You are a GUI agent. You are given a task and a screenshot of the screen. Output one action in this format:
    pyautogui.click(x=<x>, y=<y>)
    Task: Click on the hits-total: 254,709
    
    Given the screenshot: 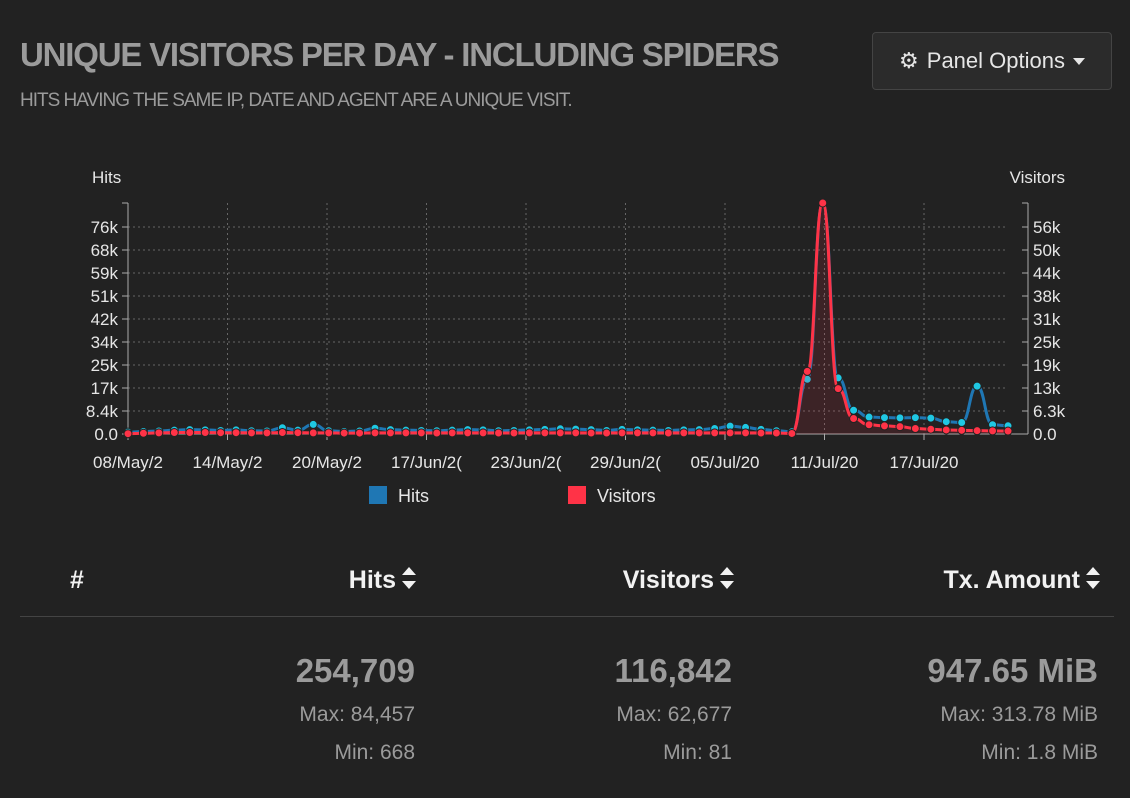 What is the action you would take?
    pyautogui.click(x=355, y=670)
    